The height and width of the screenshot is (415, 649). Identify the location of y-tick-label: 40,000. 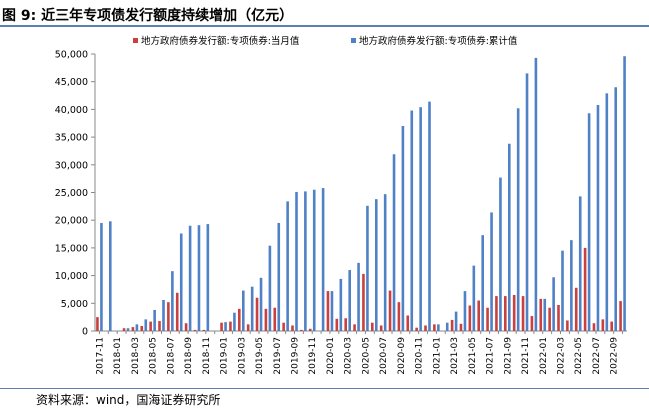
(71, 110).